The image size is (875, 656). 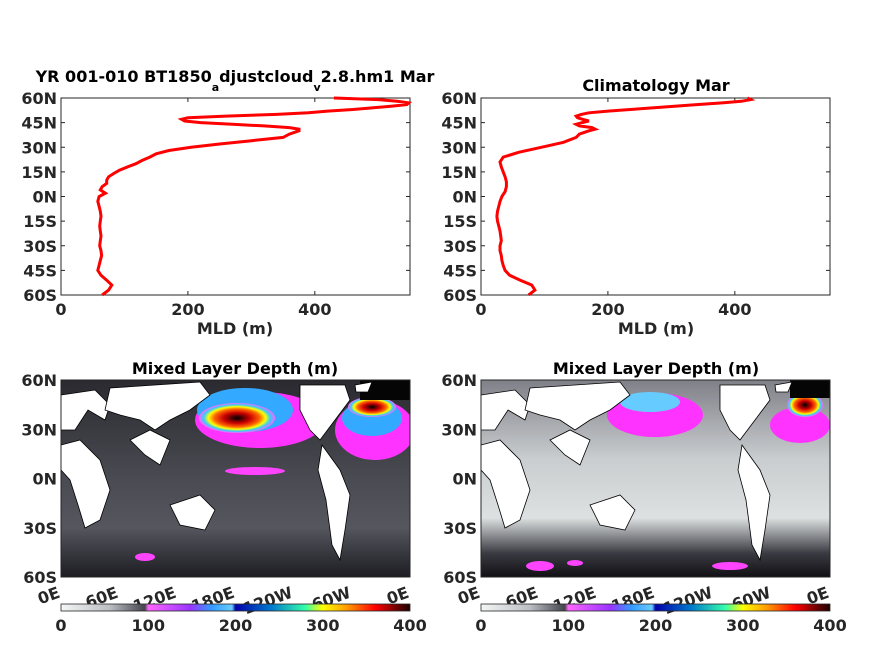 What do you see at coordinates (235, 80) in the screenshot?
I see `panel-title-model: YR 001-010 BT1850adjustcloudv2.8.hm1 Mar` at bounding box center [235, 80].